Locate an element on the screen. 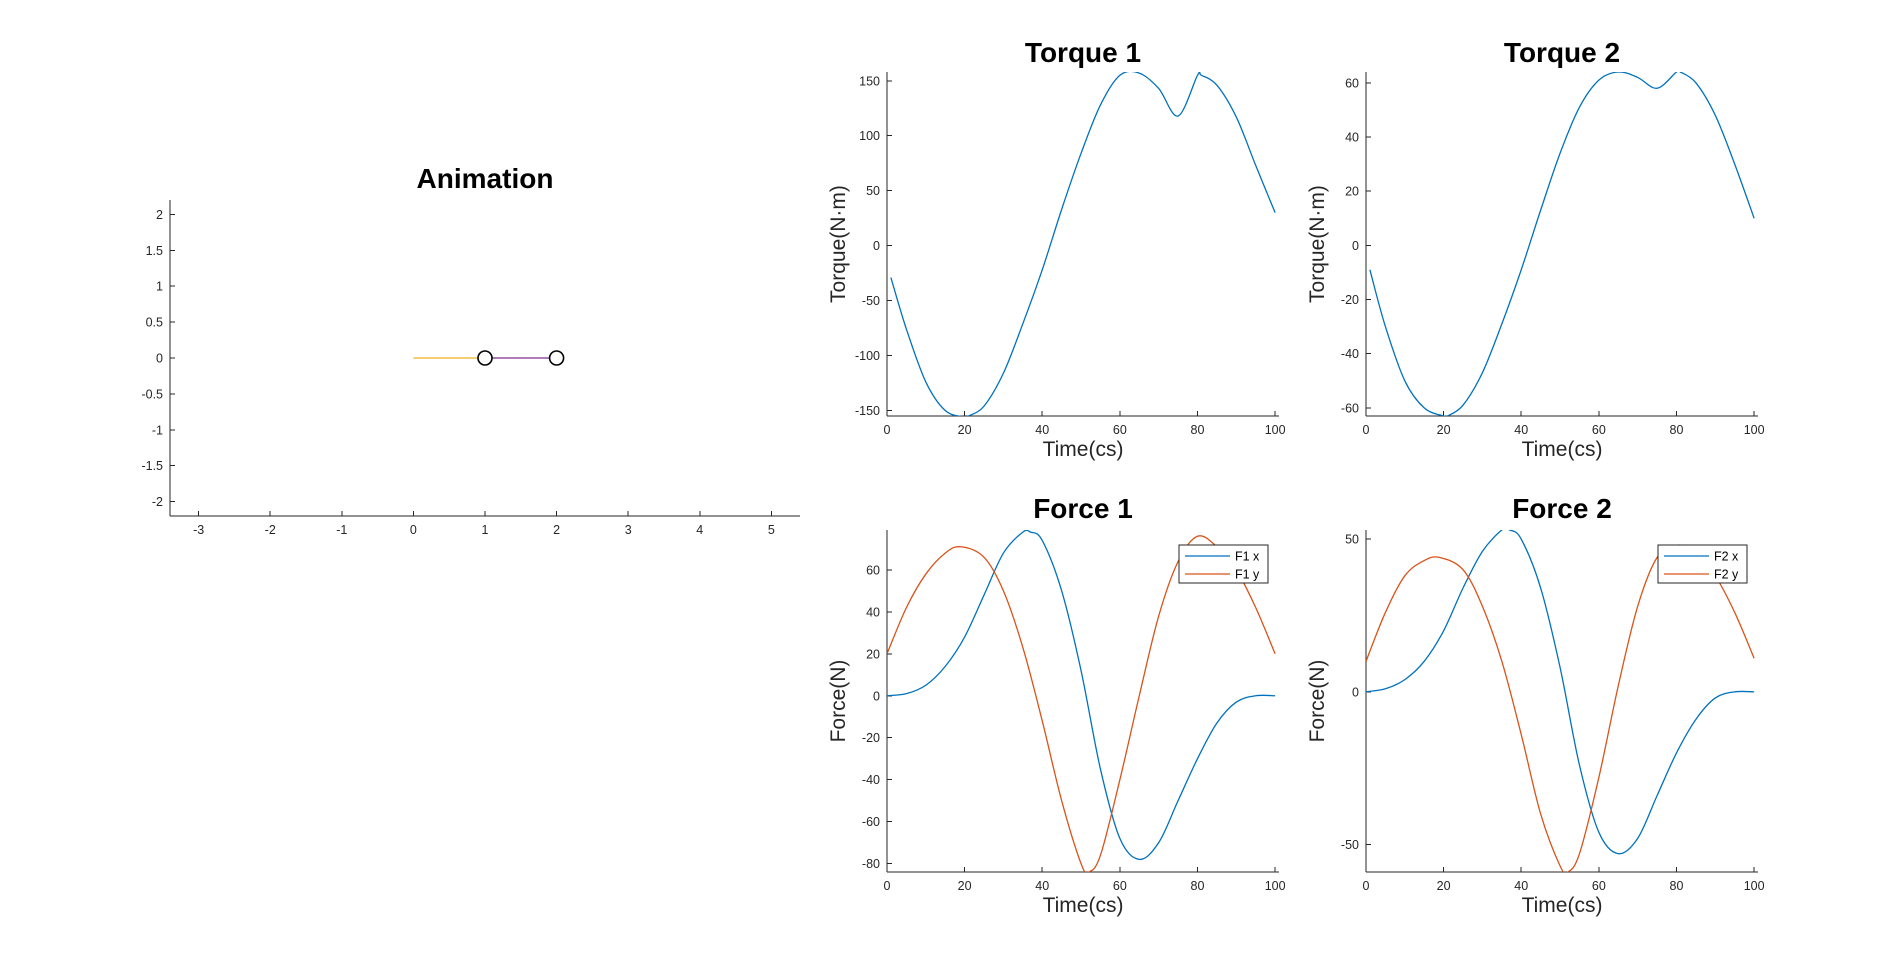 This screenshot has width=1902, height=968. y-tick-label: 1 is located at coordinates (159, 287).